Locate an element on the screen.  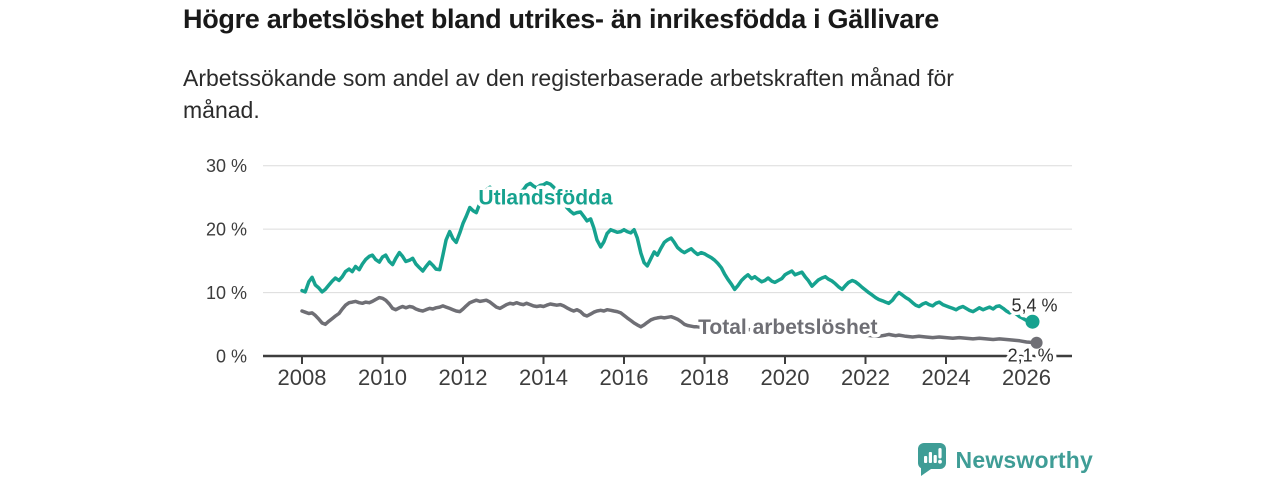
x-tick-label: 2024 is located at coordinates (946, 377).